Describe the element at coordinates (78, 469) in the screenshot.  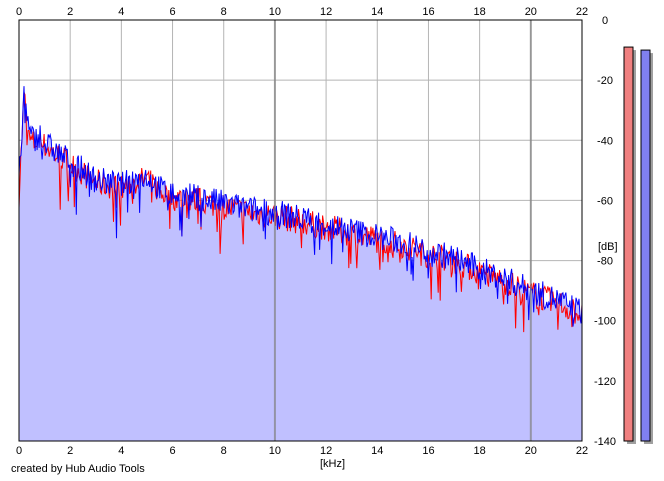
I see `credit-text: created by Hub Audio Tools` at that location.